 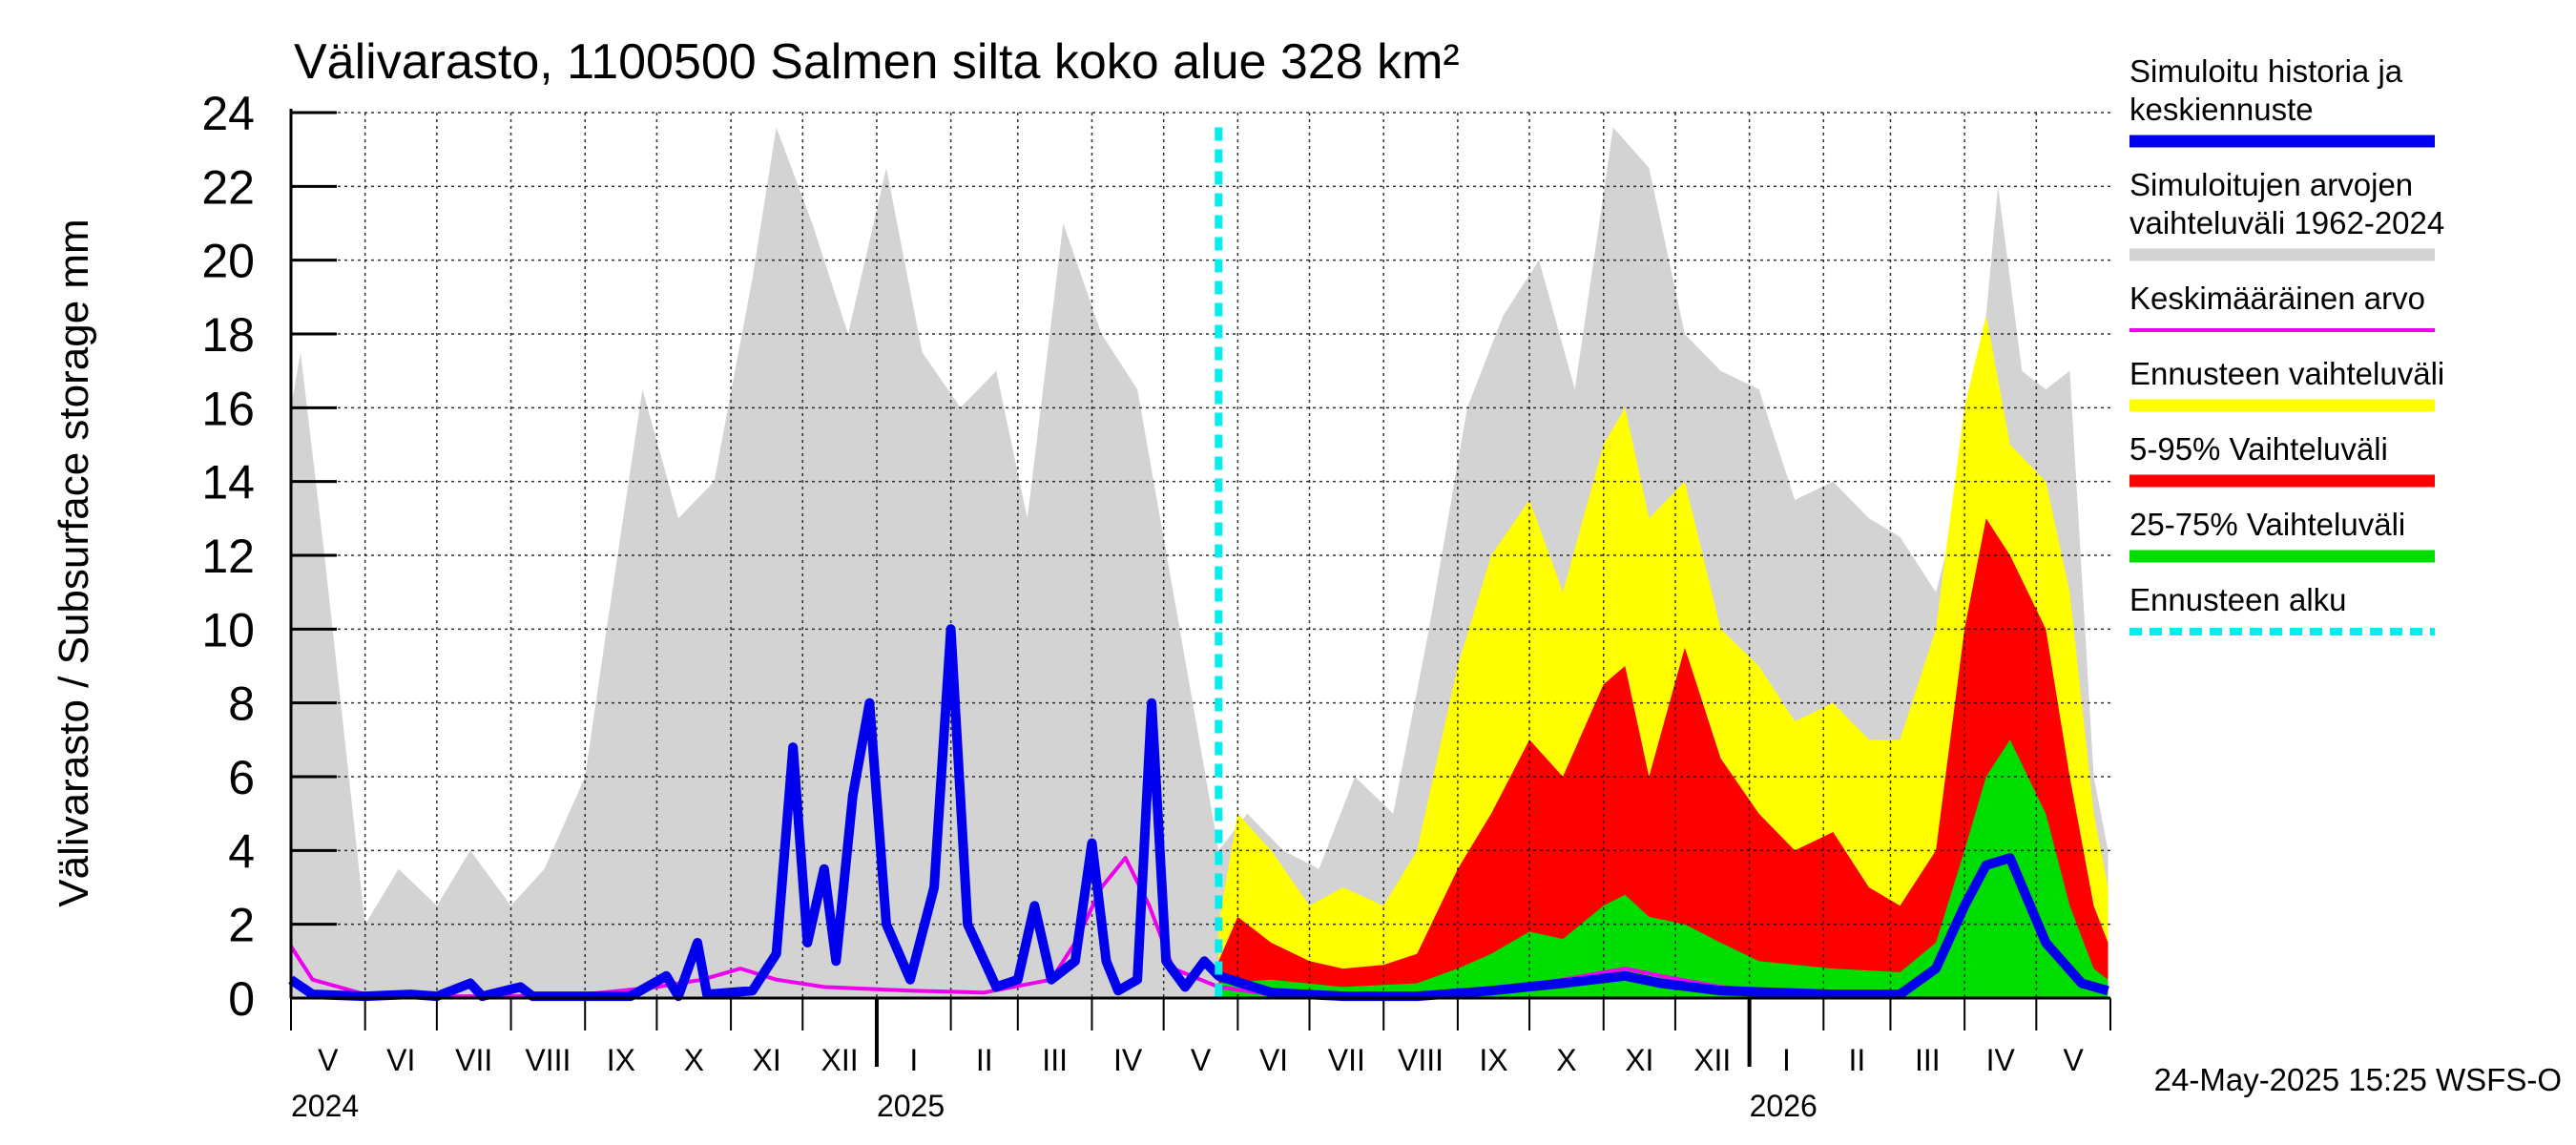 I want to click on legend-label: Simuloitujen arvojen, so click(x=2271, y=185).